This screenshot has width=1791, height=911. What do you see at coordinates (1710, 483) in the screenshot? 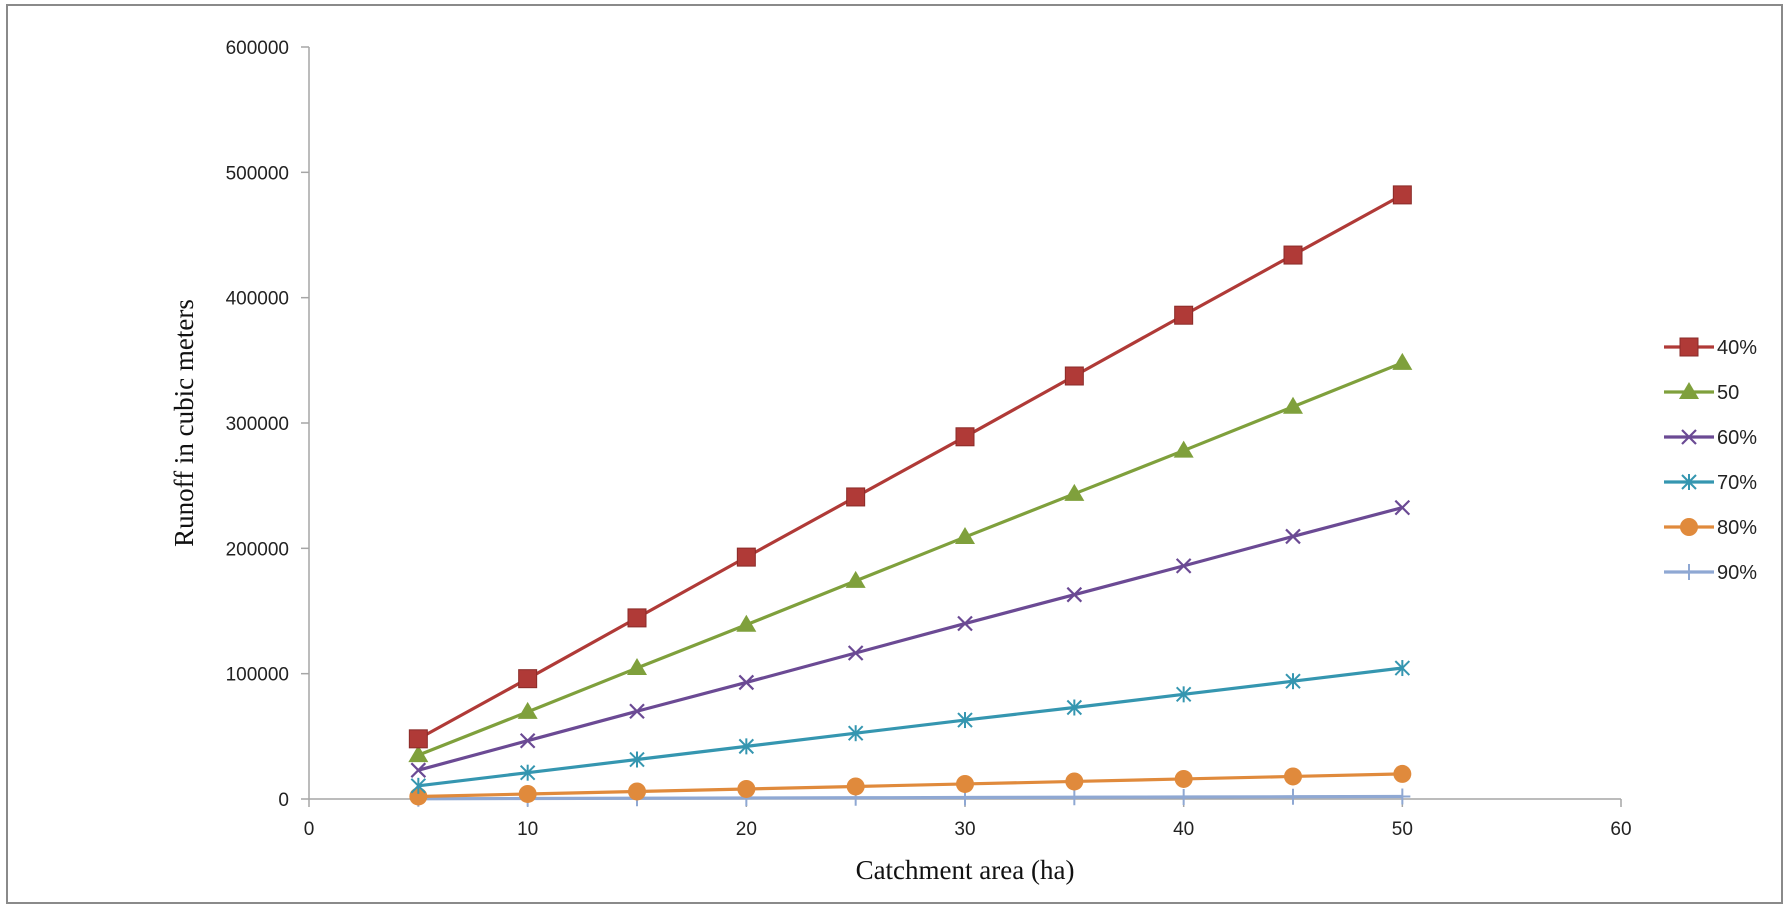
I see `legend-item: 70%` at bounding box center [1710, 483].